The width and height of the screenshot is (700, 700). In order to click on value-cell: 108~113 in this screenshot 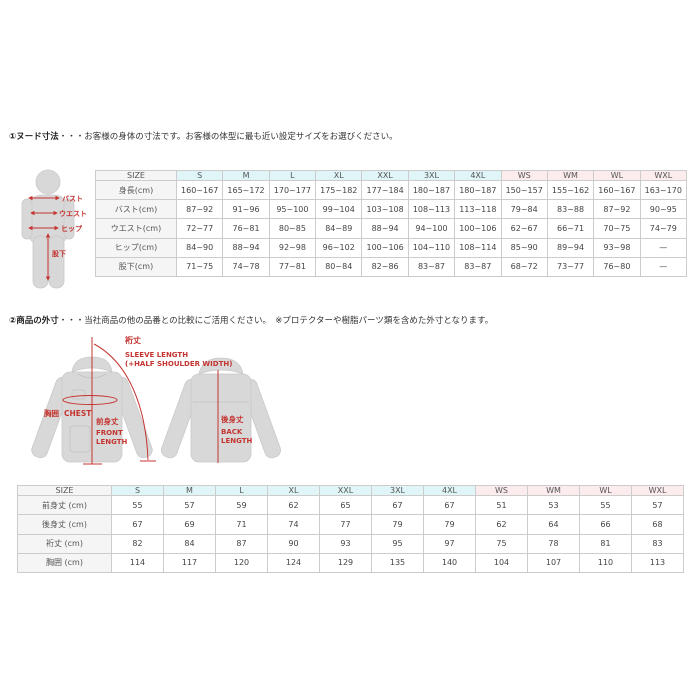, I will do `click(431, 209)`.